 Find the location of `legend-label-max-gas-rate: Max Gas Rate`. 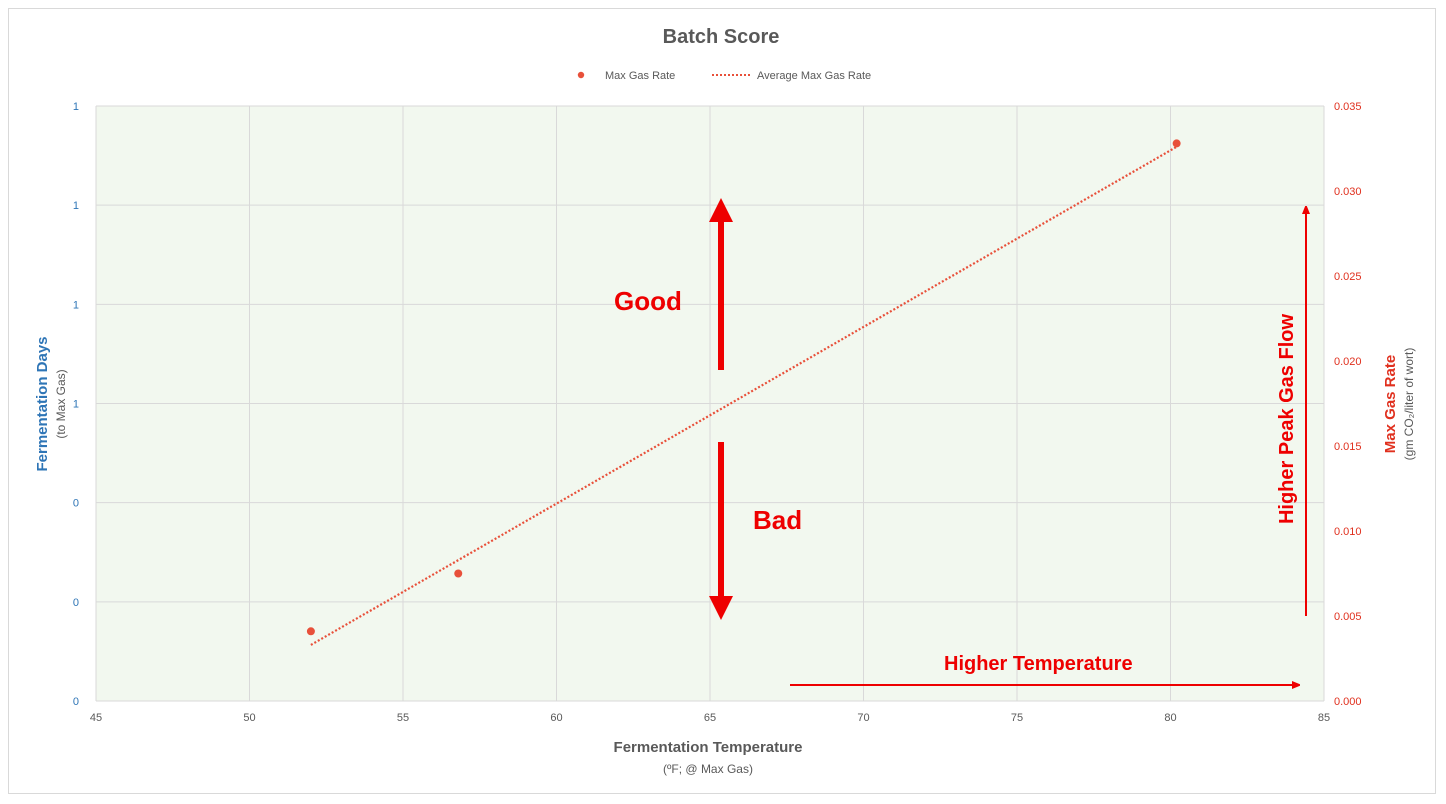

legend-label-max-gas-rate: Max Gas Rate is located at coordinates (640, 76).